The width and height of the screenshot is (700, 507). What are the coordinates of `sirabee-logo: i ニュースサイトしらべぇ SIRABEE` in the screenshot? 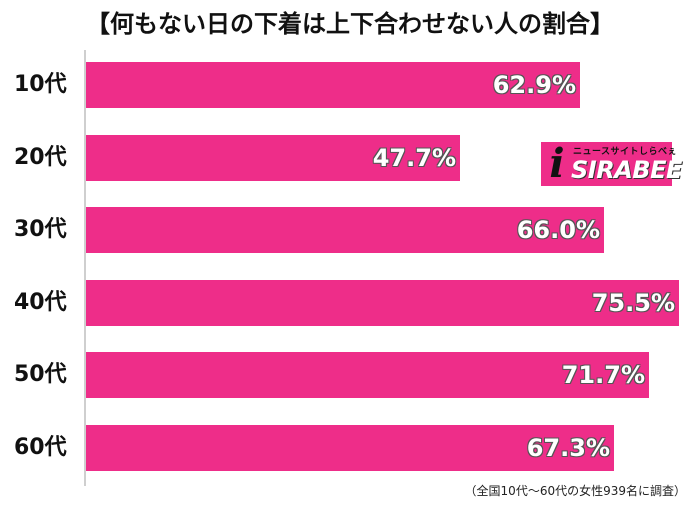 It's located at (611, 163).